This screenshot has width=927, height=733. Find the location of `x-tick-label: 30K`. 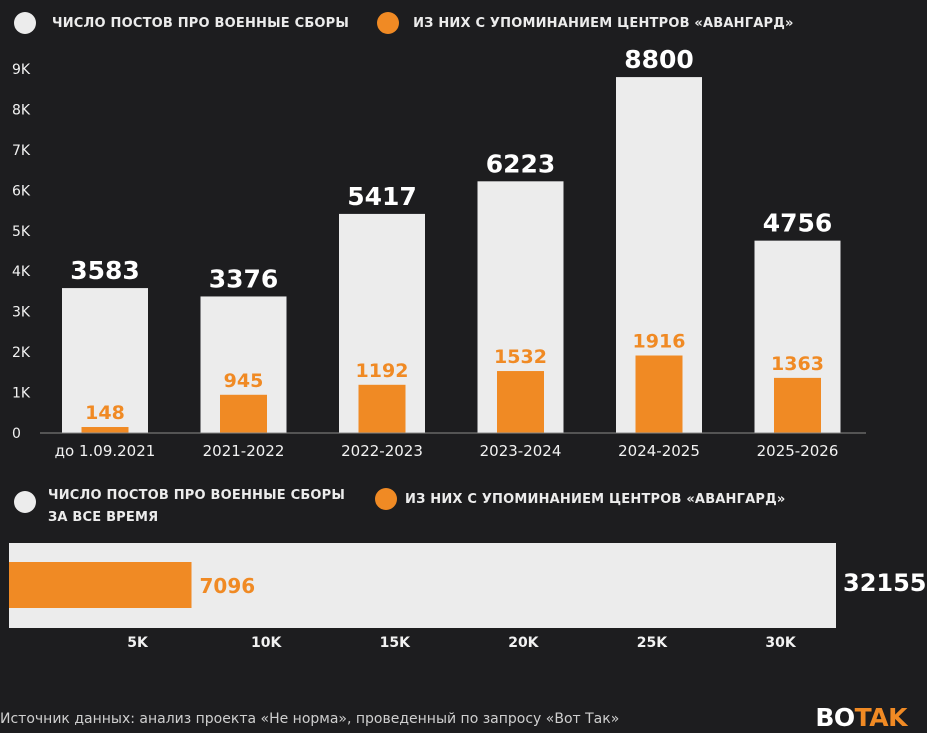

x-tick-label: 30K is located at coordinates (780, 643).